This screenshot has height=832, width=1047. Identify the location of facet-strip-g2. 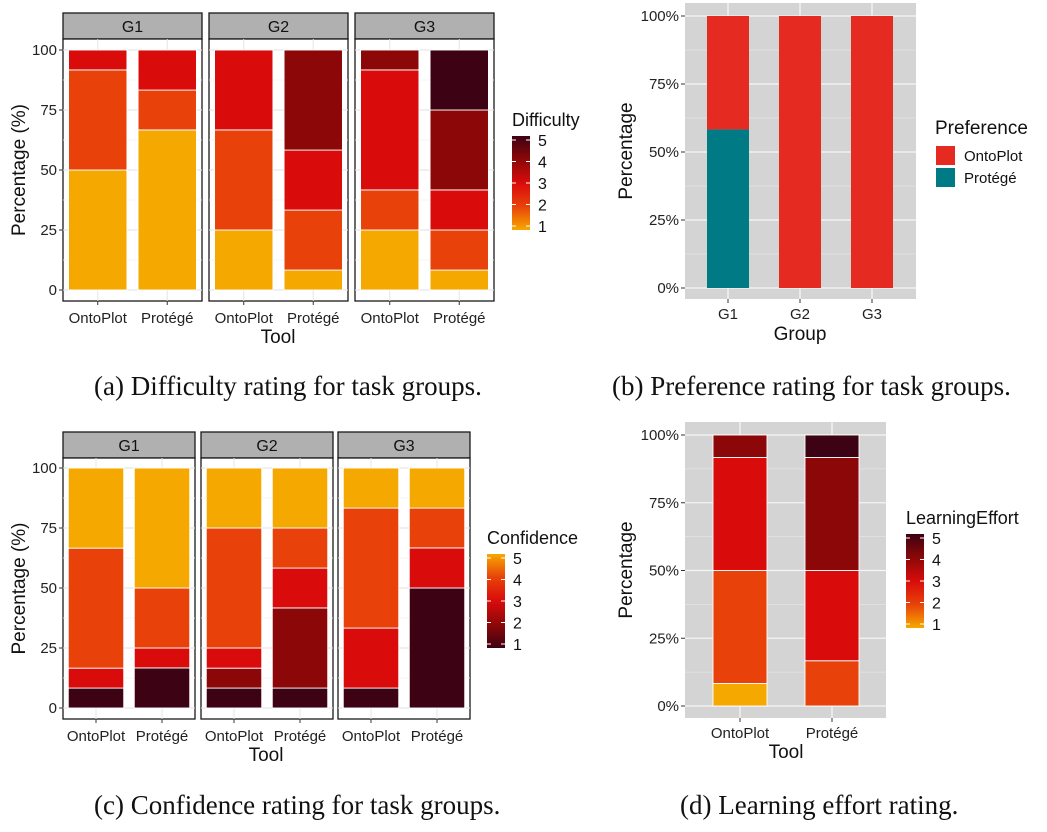
(267, 445).